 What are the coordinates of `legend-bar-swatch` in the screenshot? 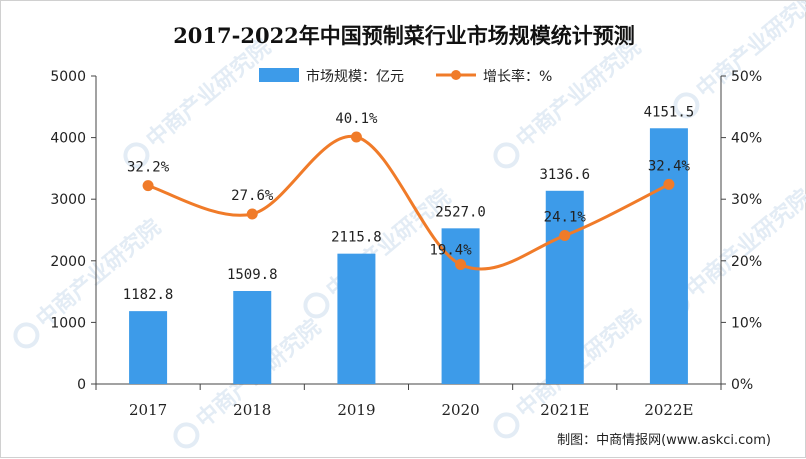 It's located at (279, 75).